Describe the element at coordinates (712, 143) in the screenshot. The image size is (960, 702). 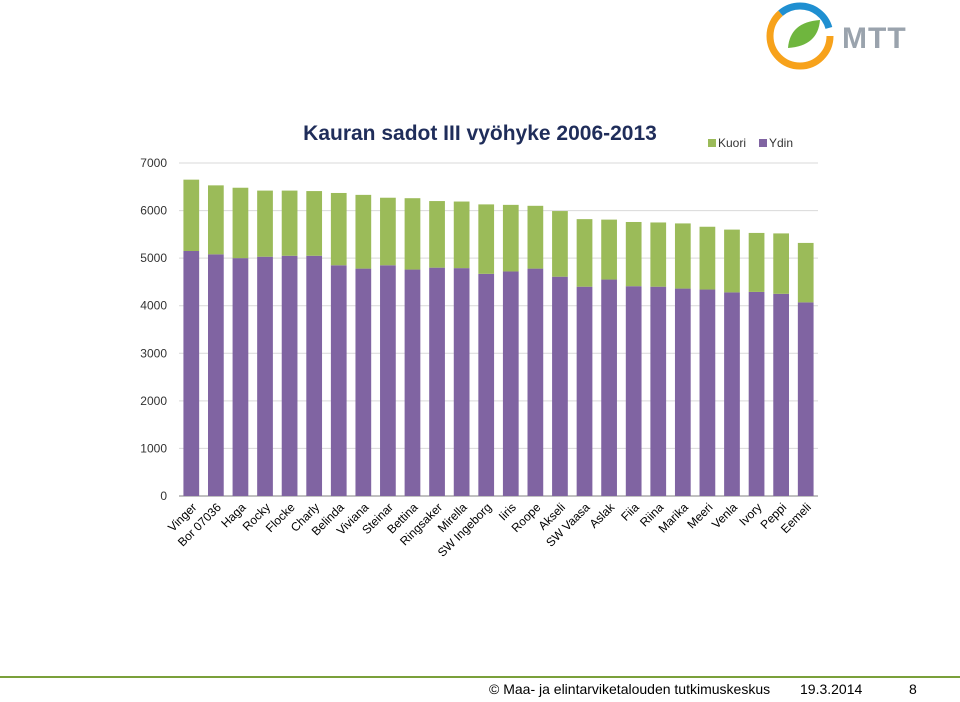
I see `legend-swatch-kuori` at that location.